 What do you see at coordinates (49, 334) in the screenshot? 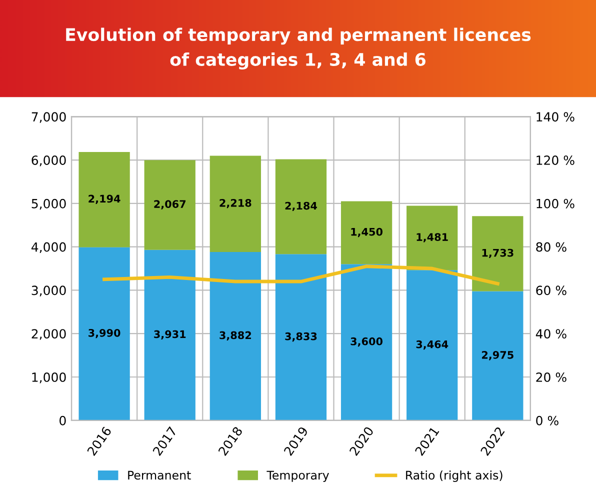
I see `y-tick-label: 2,000` at bounding box center [49, 334].